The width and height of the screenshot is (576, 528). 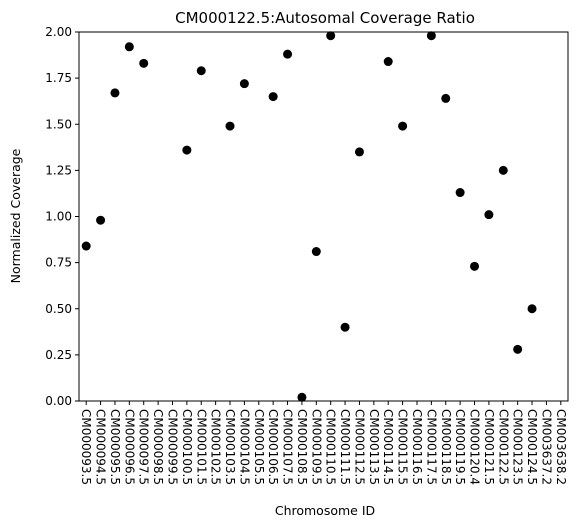 What do you see at coordinates (561, 447) in the screenshot?
I see `x-tick-label: CM003638.2` at bounding box center [561, 447].